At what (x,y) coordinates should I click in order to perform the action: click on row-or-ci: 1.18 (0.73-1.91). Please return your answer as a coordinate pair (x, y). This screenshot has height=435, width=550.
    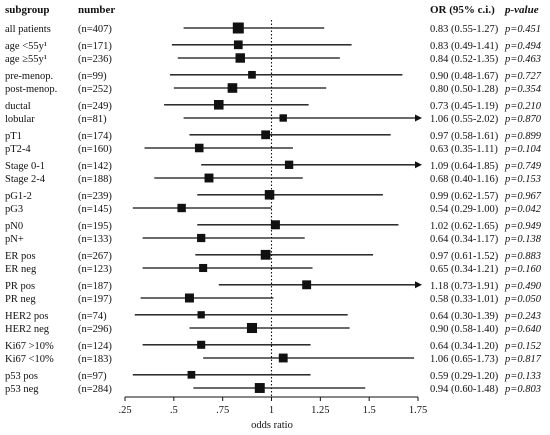
    Looking at the image, I should click on (464, 286).